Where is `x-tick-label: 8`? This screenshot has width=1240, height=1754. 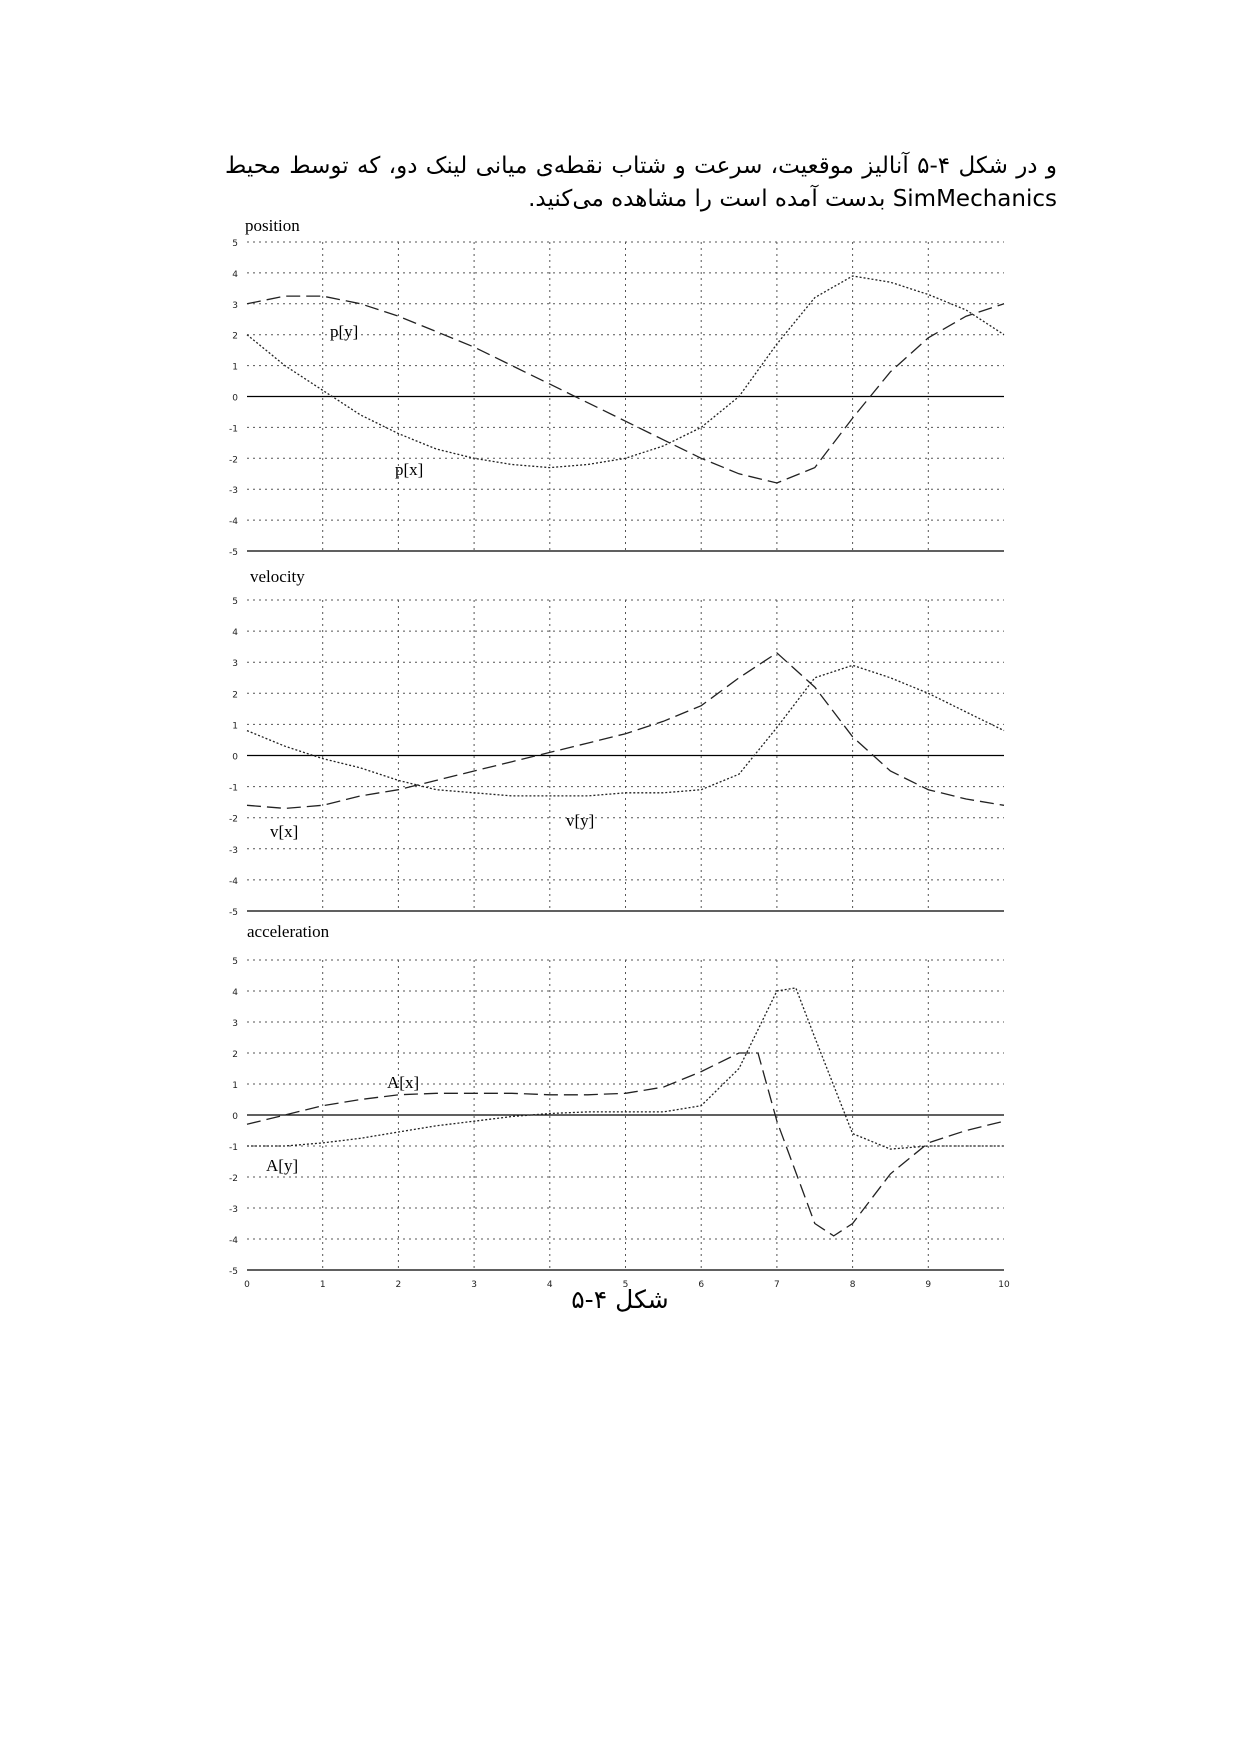 x-tick-label: 8 is located at coordinates (853, 1285).